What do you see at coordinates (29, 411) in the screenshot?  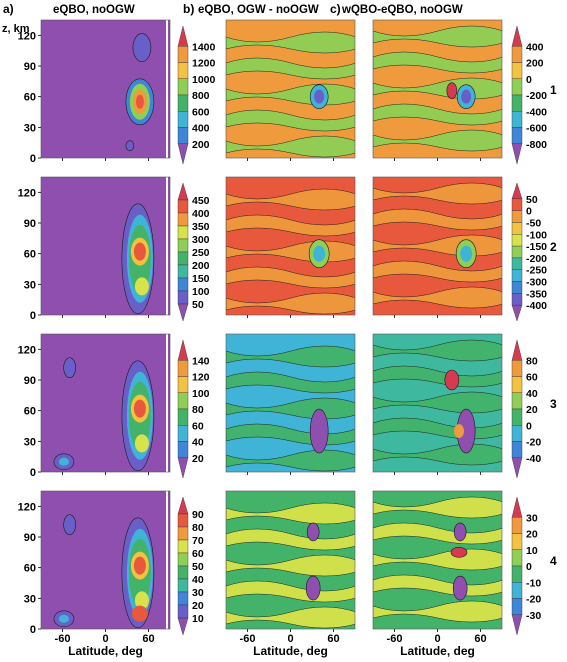 I see `y-axis-3: 0 30 60 90 120` at bounding box center [29, 411].